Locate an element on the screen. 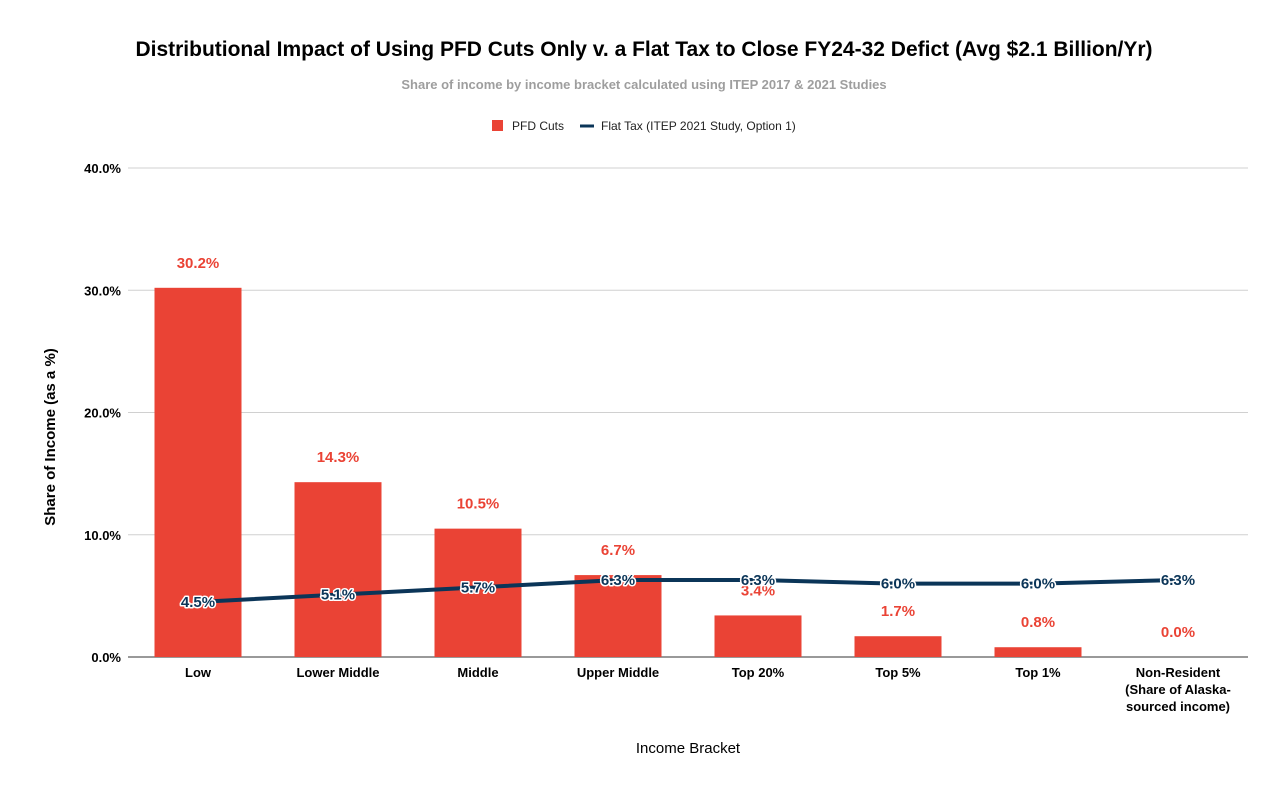 The image size is (1288, 797). y-tick-label: 30.0% is located at coordinates (102, 290).